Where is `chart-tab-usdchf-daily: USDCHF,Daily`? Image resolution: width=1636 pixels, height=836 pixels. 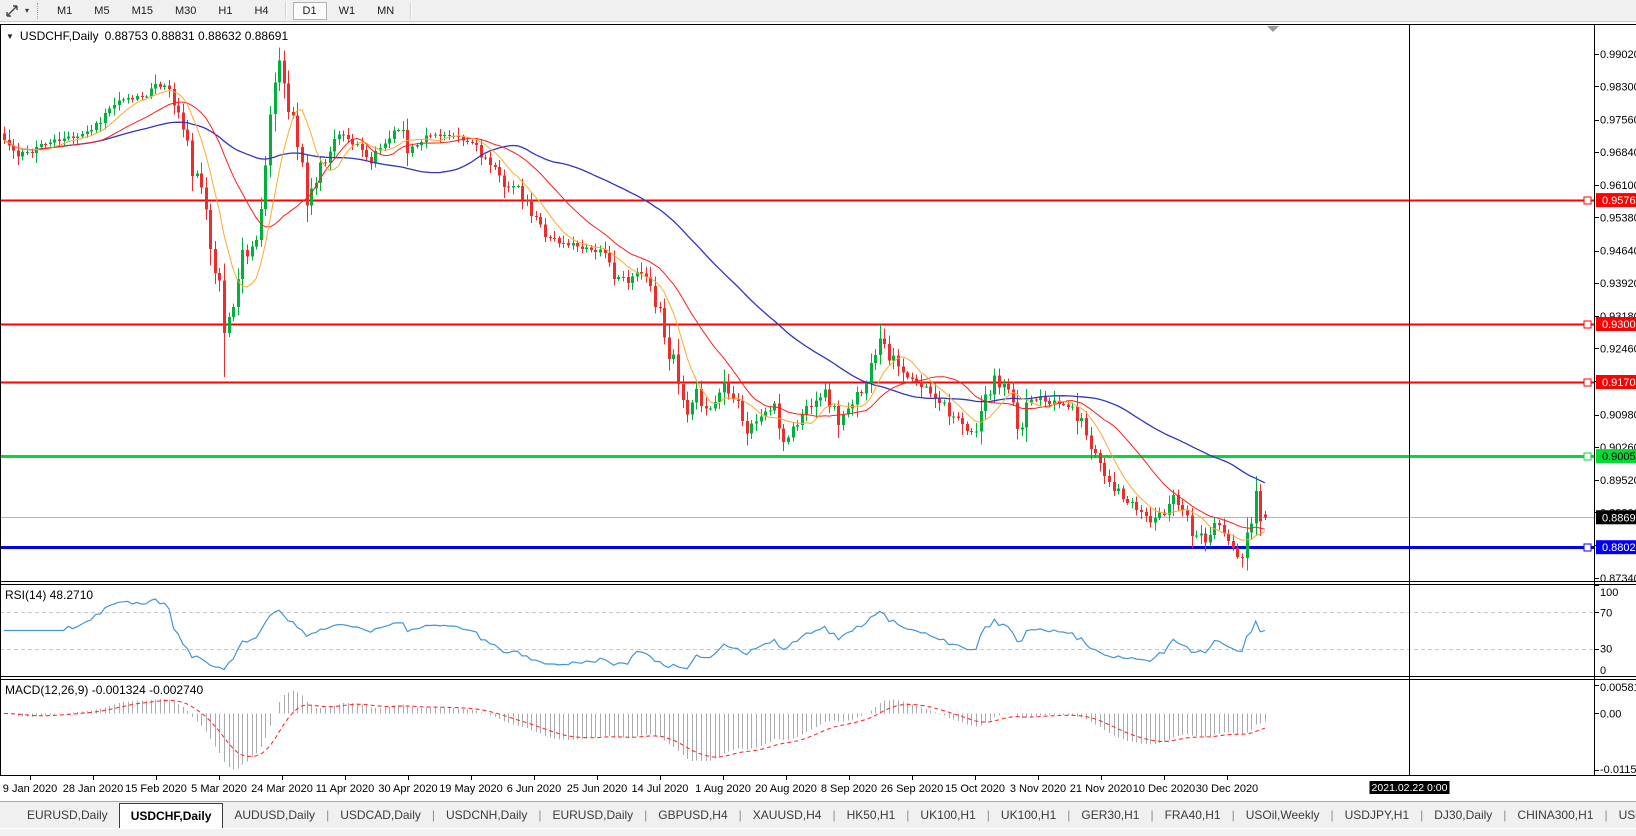 chart-tab-usdchf-daily: USDCHF,Daily is located at coordinates (171, 815).